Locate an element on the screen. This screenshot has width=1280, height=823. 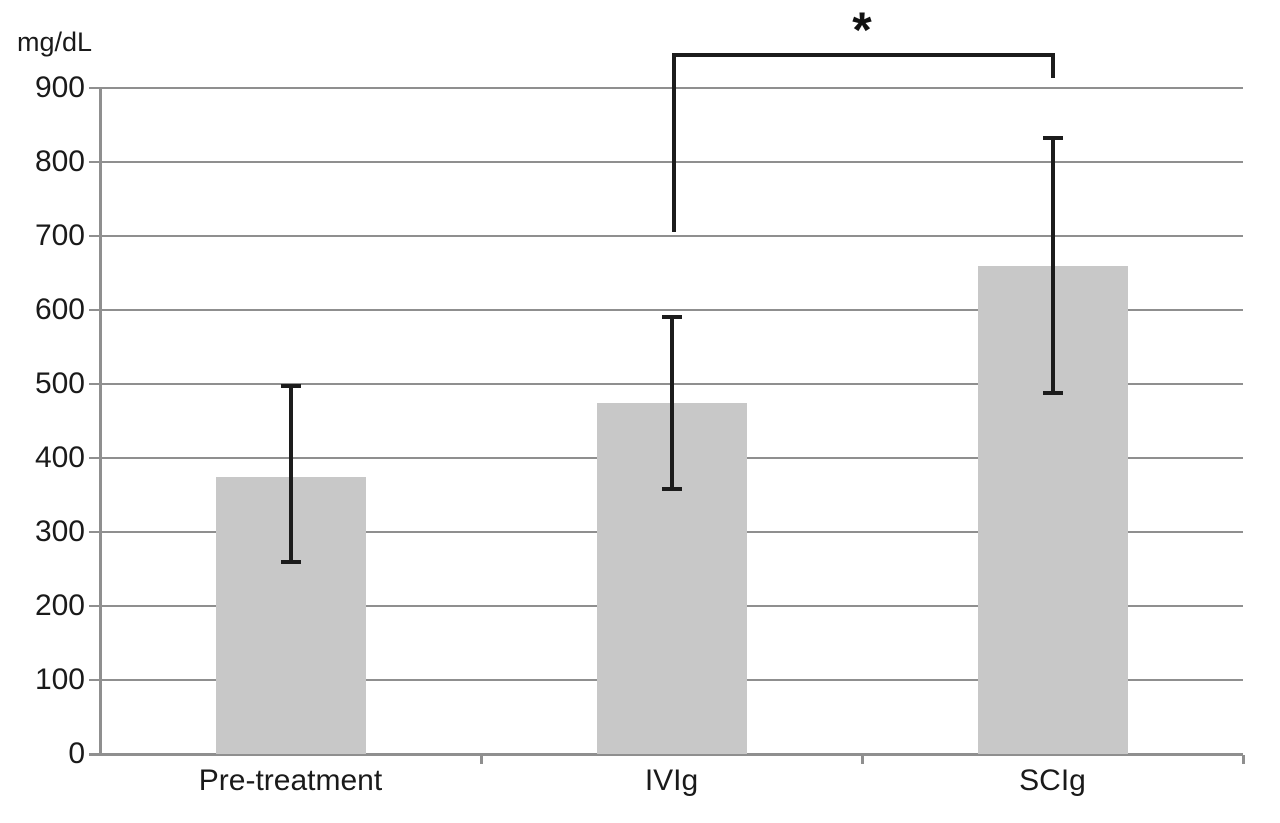
y-axis-label-200: 200 is located at coordinates (59, 605).